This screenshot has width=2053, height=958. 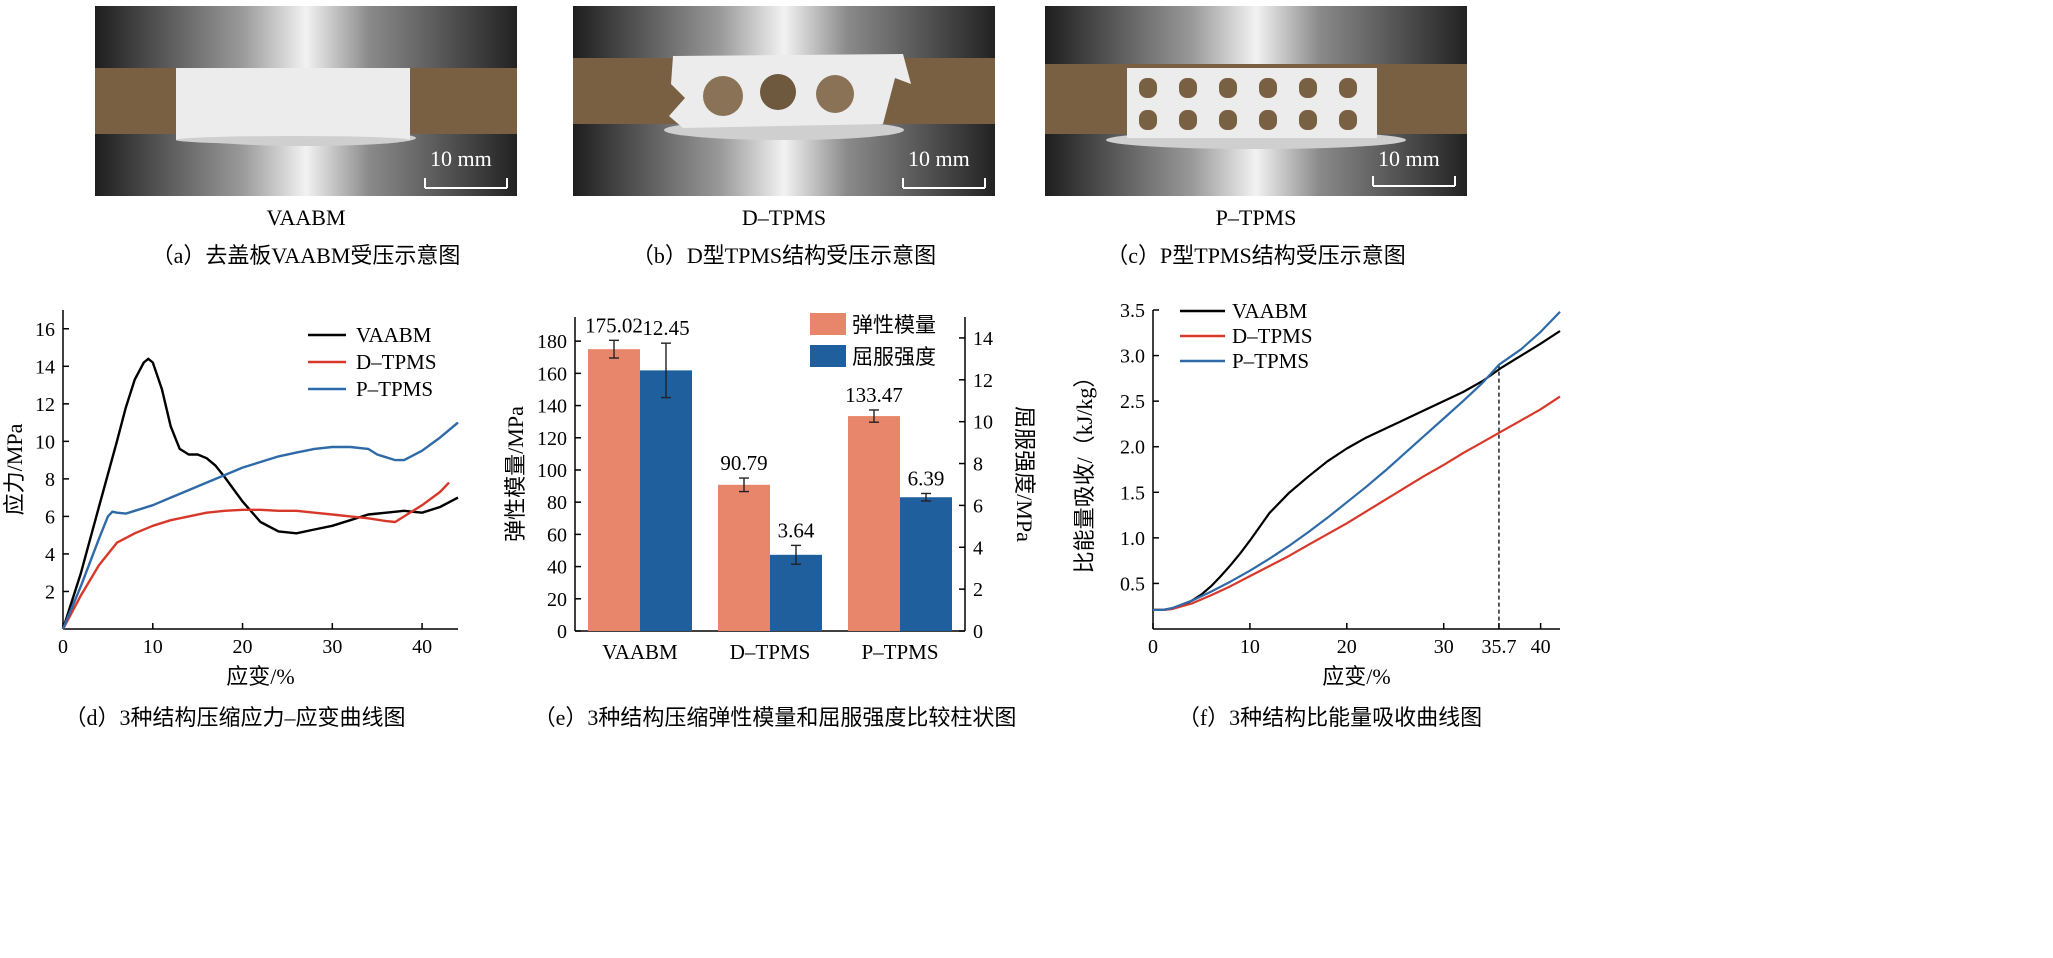 I want to click on legend-label: 屈服强度, so click(x=894, y=357).